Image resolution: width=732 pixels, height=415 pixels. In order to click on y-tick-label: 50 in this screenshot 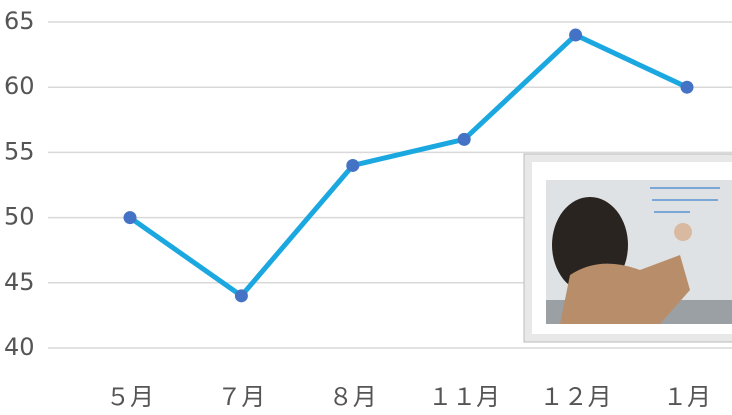, I will do `click(19, 217)`.